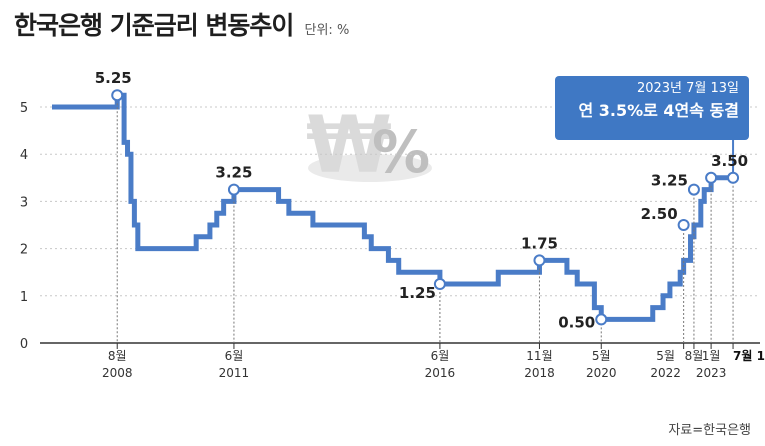 The height and width of the screenshot is (446, 765). Describe the element at coordinates (709, 430) in the screenshot. I see `source-note: 자료=한국은행` at that location.